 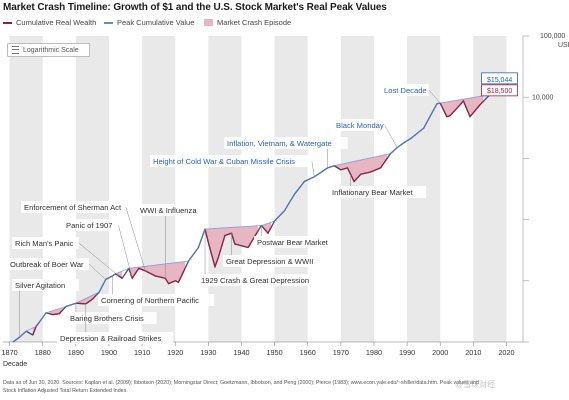 I want to click on annotation-label: Postwar Bear Market, so click(x=293, y=242).